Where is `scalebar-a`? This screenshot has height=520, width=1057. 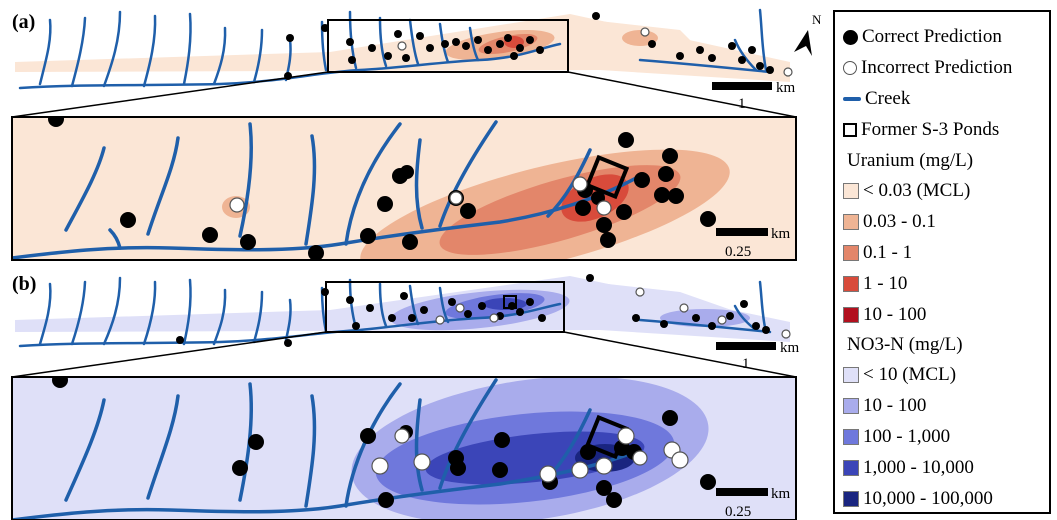 scalebar-a is located at coordinates (742, 86).